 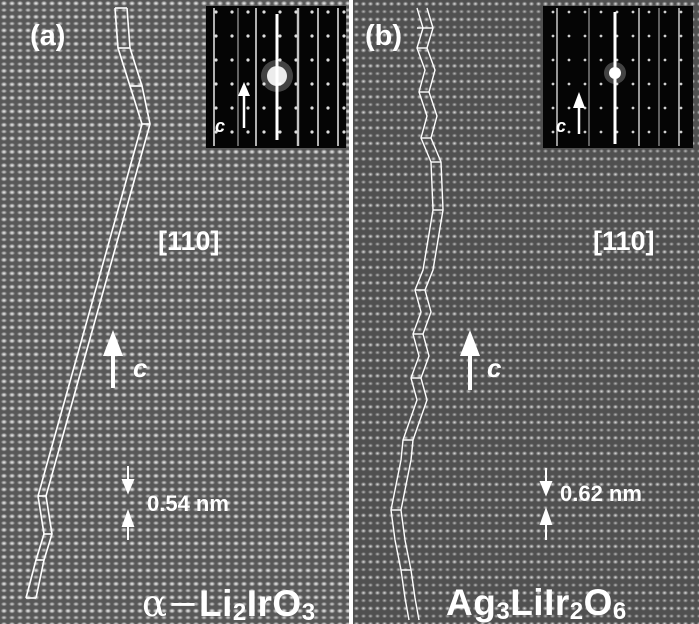 I want to click on formula-b-sub: 2, so click(x=576, y=611).